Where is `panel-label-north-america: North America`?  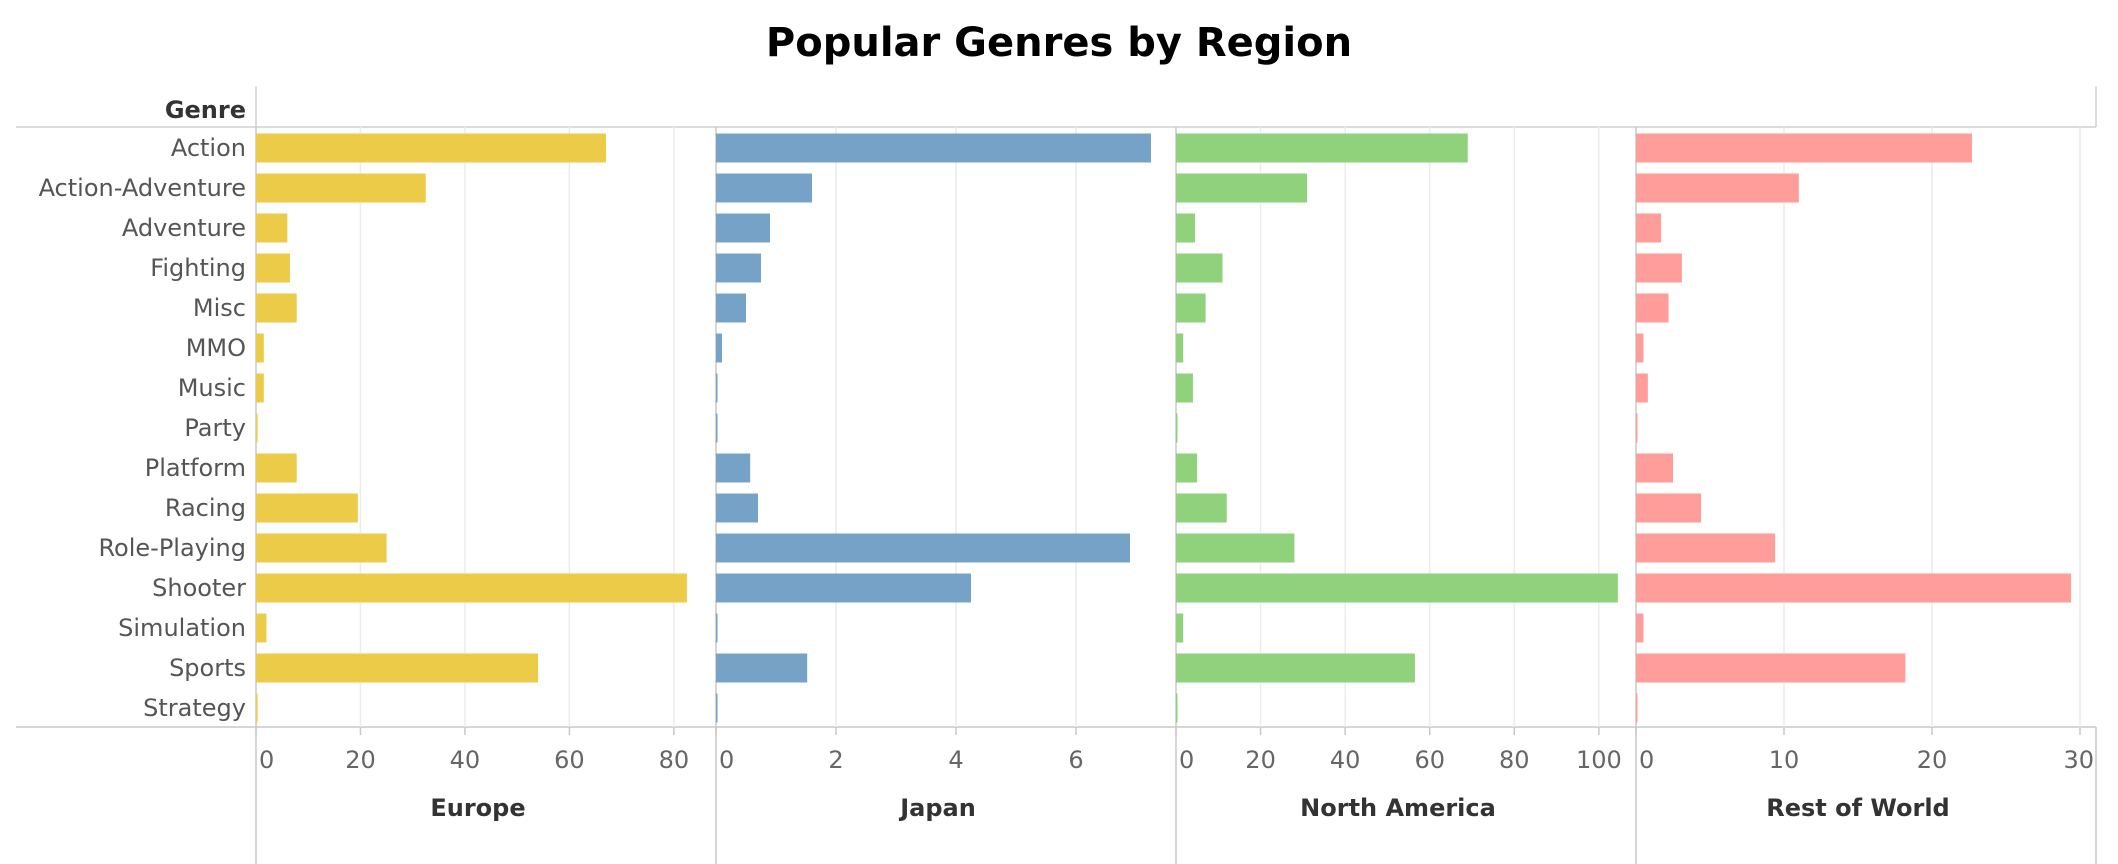
panel-label-north-america: North America is located at coordinates (1398, 808).